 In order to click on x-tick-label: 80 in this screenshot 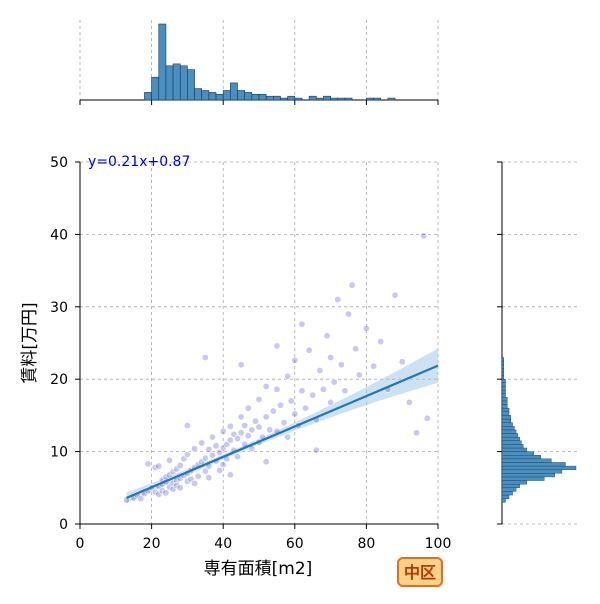, I will do `click(366, 544)`.